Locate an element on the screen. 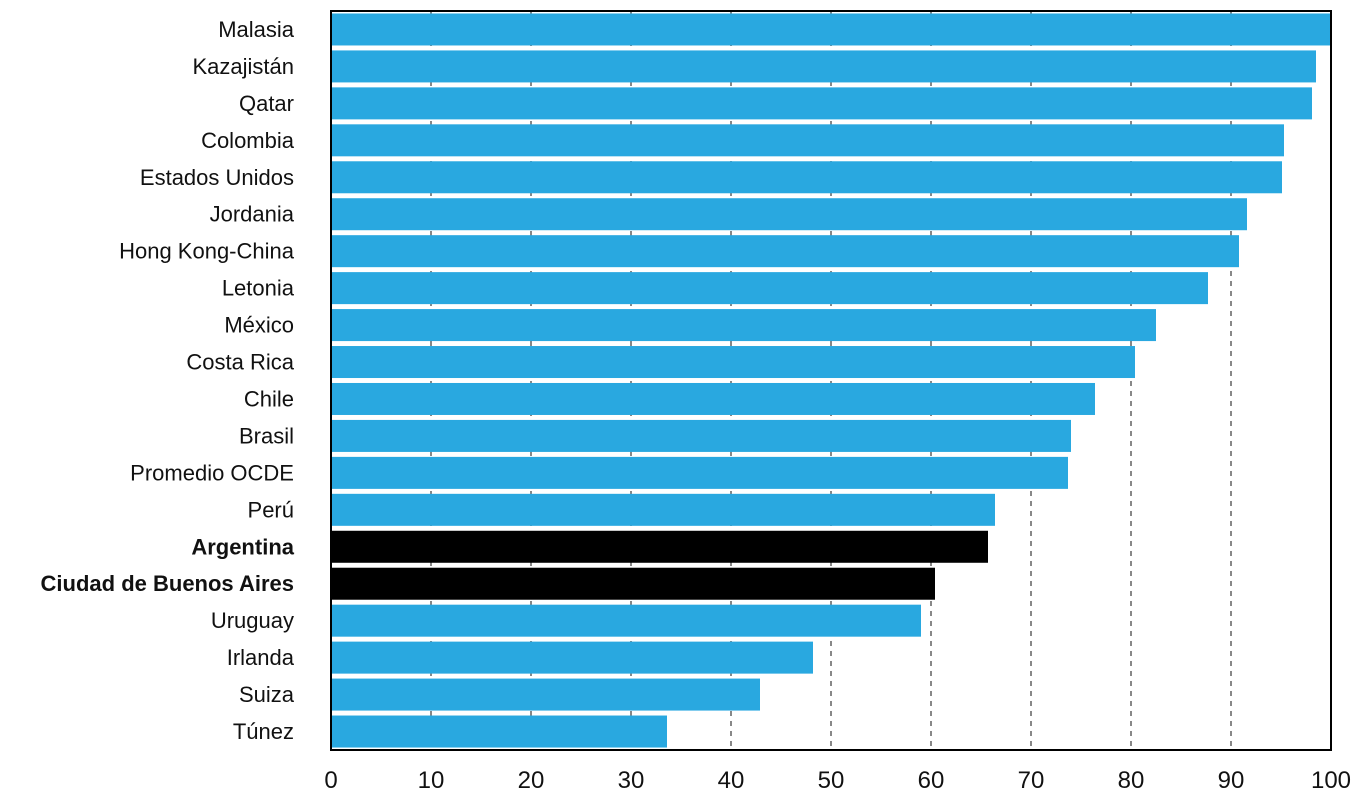 Image resolution: width=1358 pixels, height=806 pixels. category-label: Ciudad de Buenos Aires is located at coordinates (167, 583).